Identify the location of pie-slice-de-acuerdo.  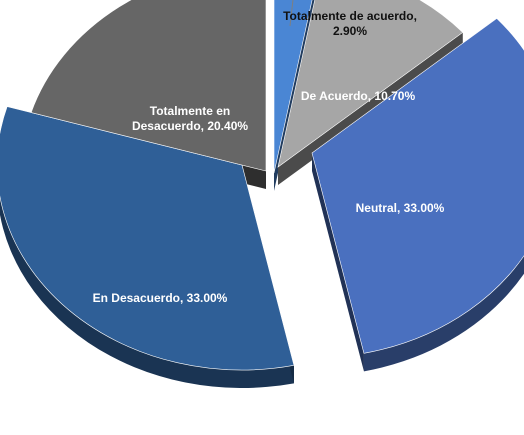
(370, 84).